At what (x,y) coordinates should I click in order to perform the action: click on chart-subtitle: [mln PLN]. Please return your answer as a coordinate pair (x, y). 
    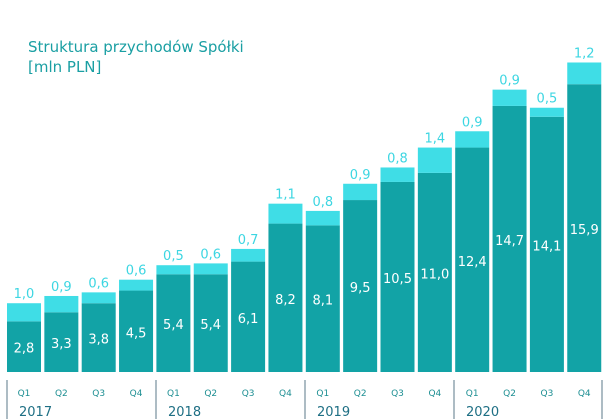
    Looking at the image, I should click on (65, 67).